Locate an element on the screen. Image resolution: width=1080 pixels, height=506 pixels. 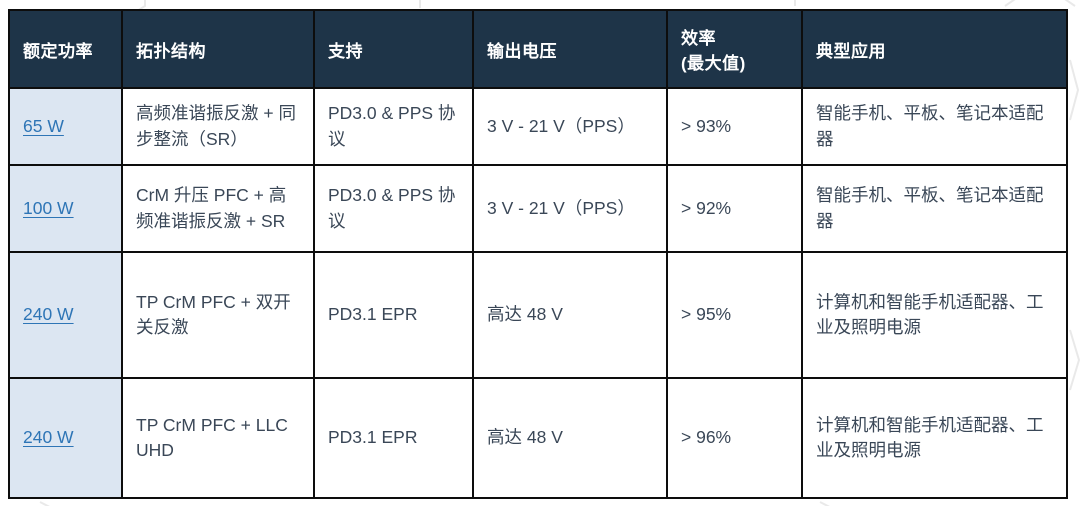
rated-power-cell: 65 W is located at coordinates (65, 126).